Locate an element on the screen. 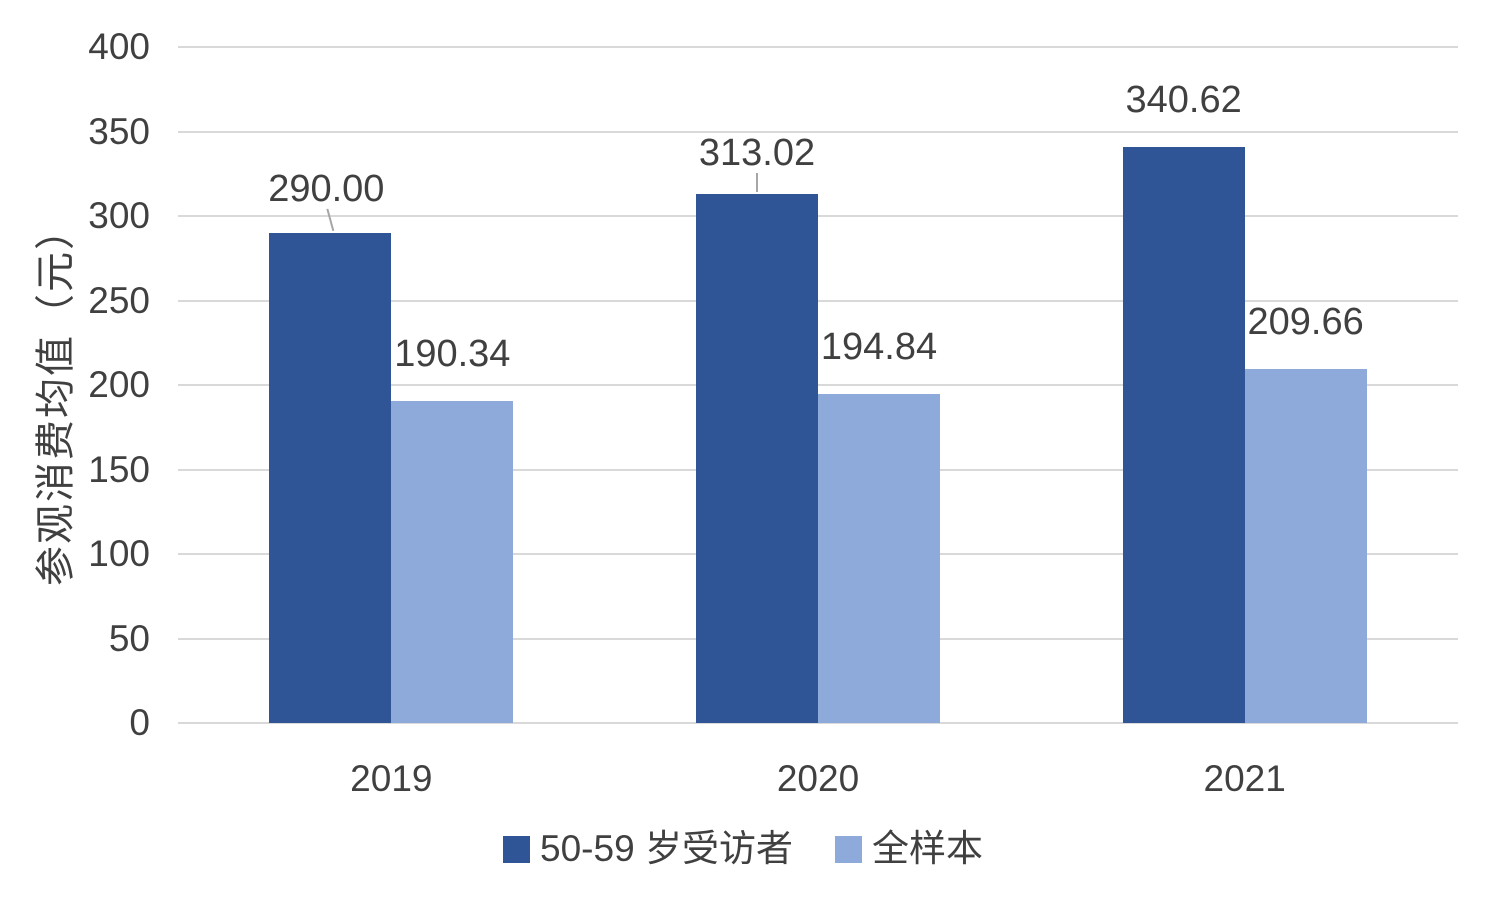 This screenshot has height=900, width=1500. x-tick-label-2019: 2019 is located at coordinates (391, 778).